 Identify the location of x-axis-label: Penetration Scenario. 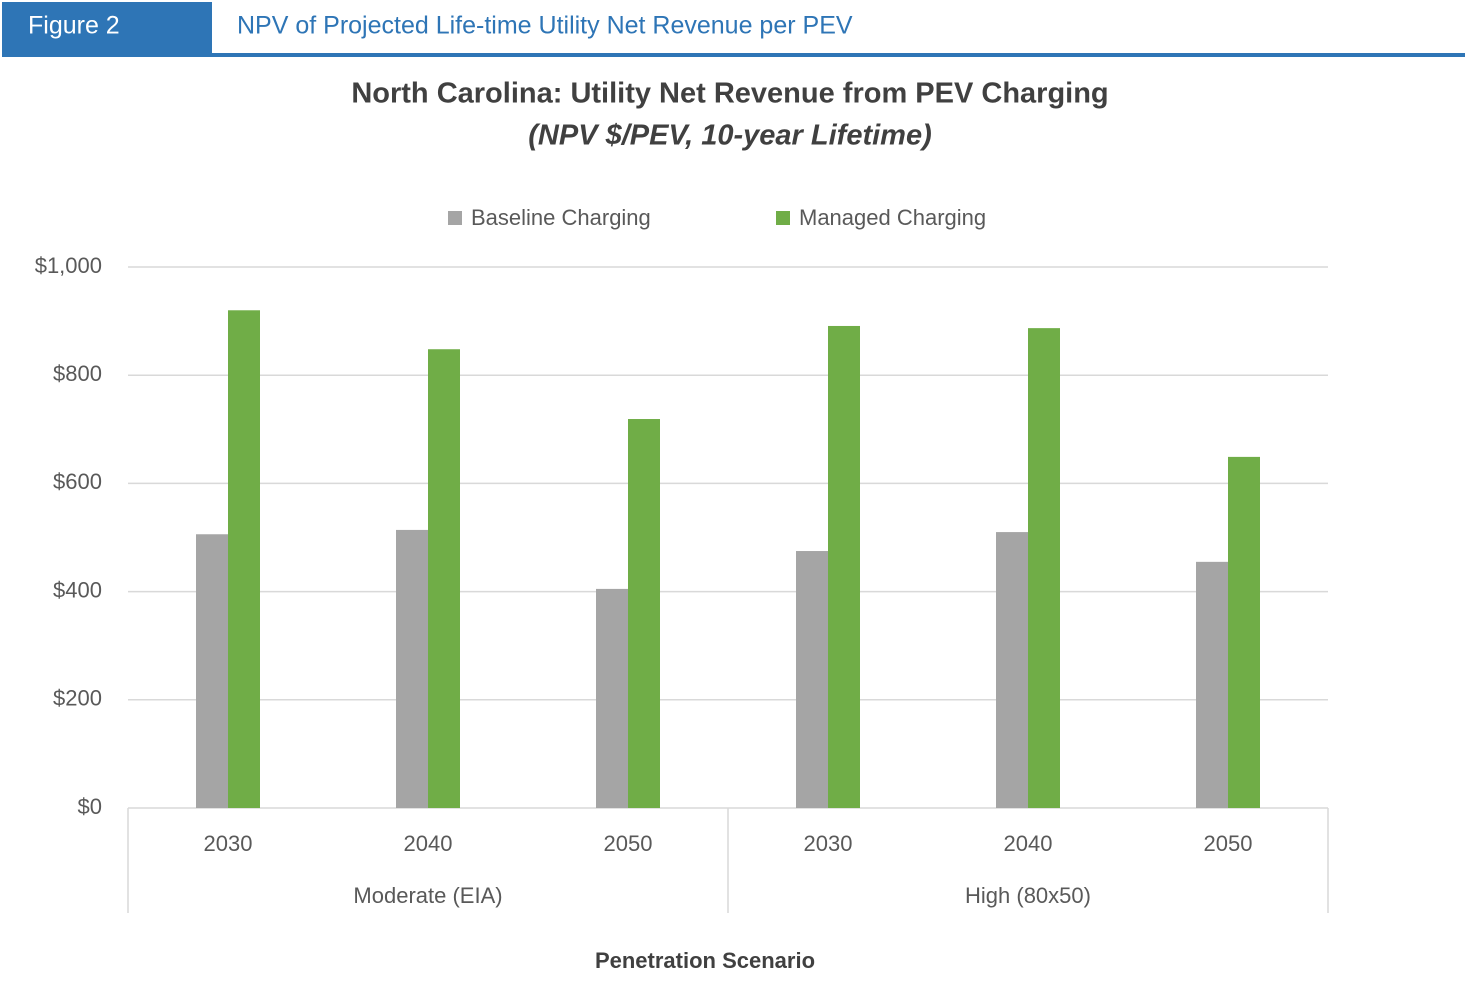
(705, 960).